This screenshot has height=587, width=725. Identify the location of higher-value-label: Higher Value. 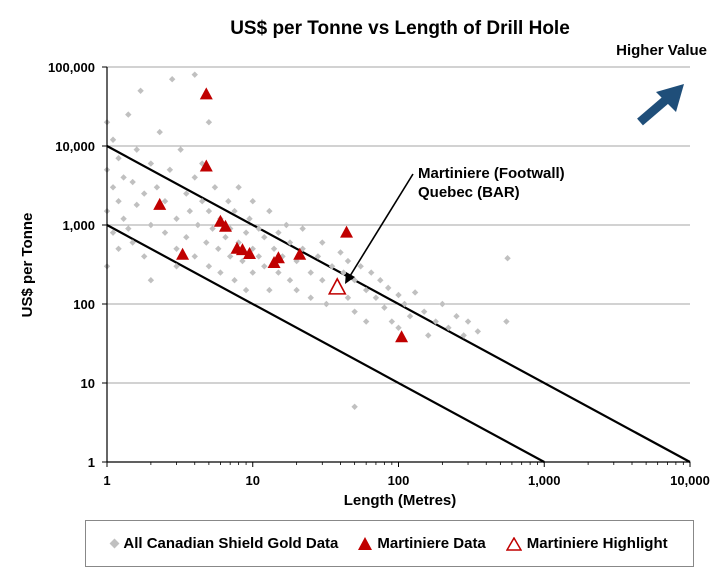
(661, 50).